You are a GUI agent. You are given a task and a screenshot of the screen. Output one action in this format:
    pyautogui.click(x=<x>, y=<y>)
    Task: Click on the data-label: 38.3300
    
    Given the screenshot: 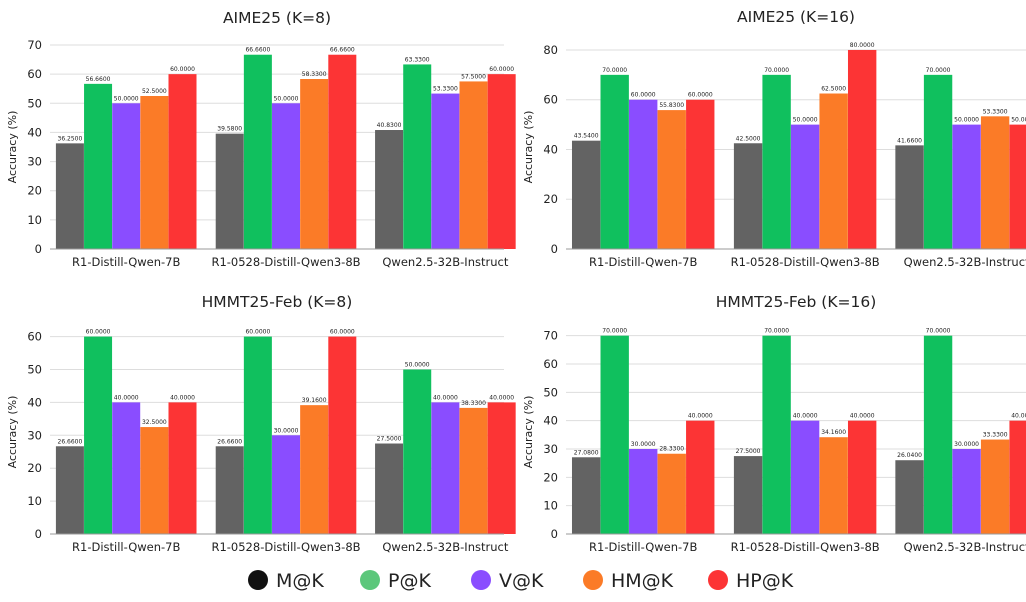 What is the action you would take?
    pyautogui.click(x=473, y=403)
    